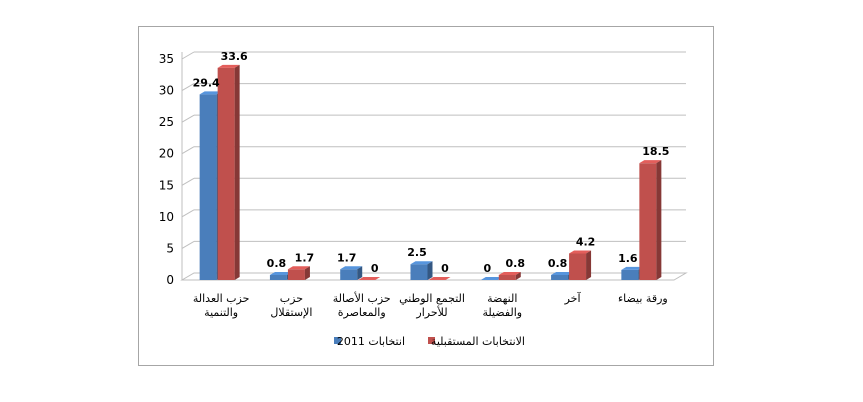  What do you see at coordinates (628, 258) in the screenshot?
I see `data-label: 1.6` at bounding box center [628, 258].